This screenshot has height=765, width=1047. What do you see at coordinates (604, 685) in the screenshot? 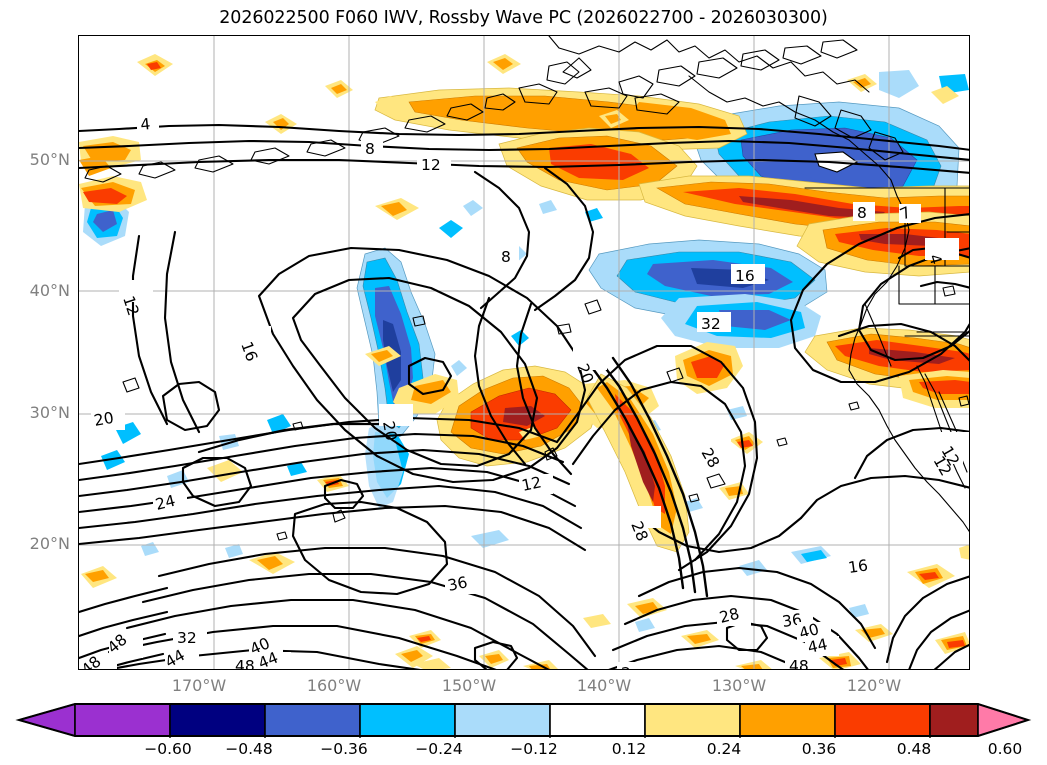
I see `x-tick-label-140w: 140°W` at bounding box center [604, 685].